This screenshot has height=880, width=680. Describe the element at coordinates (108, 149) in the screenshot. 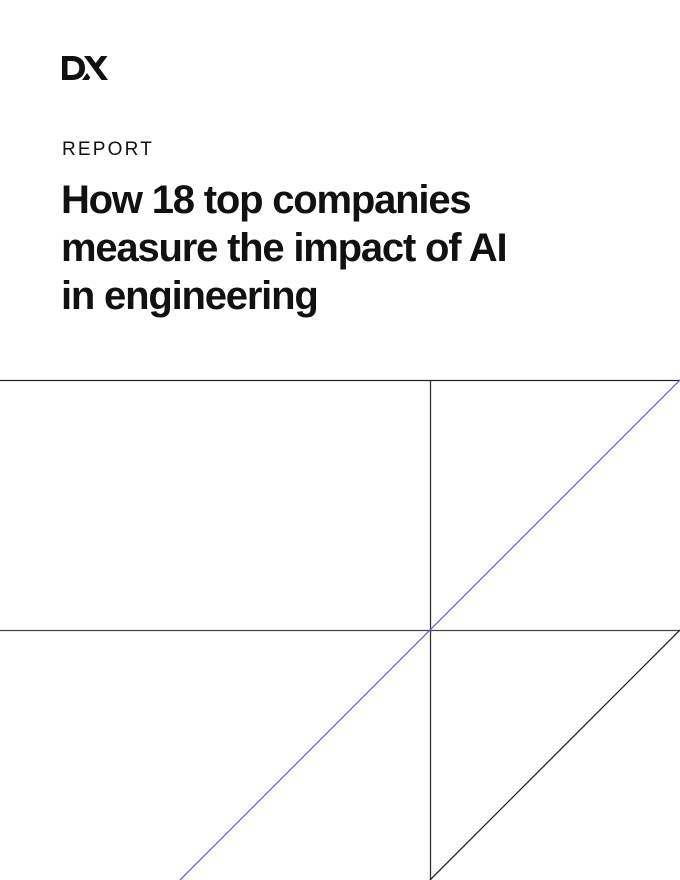

I see `report-label: REPORT` at that location.